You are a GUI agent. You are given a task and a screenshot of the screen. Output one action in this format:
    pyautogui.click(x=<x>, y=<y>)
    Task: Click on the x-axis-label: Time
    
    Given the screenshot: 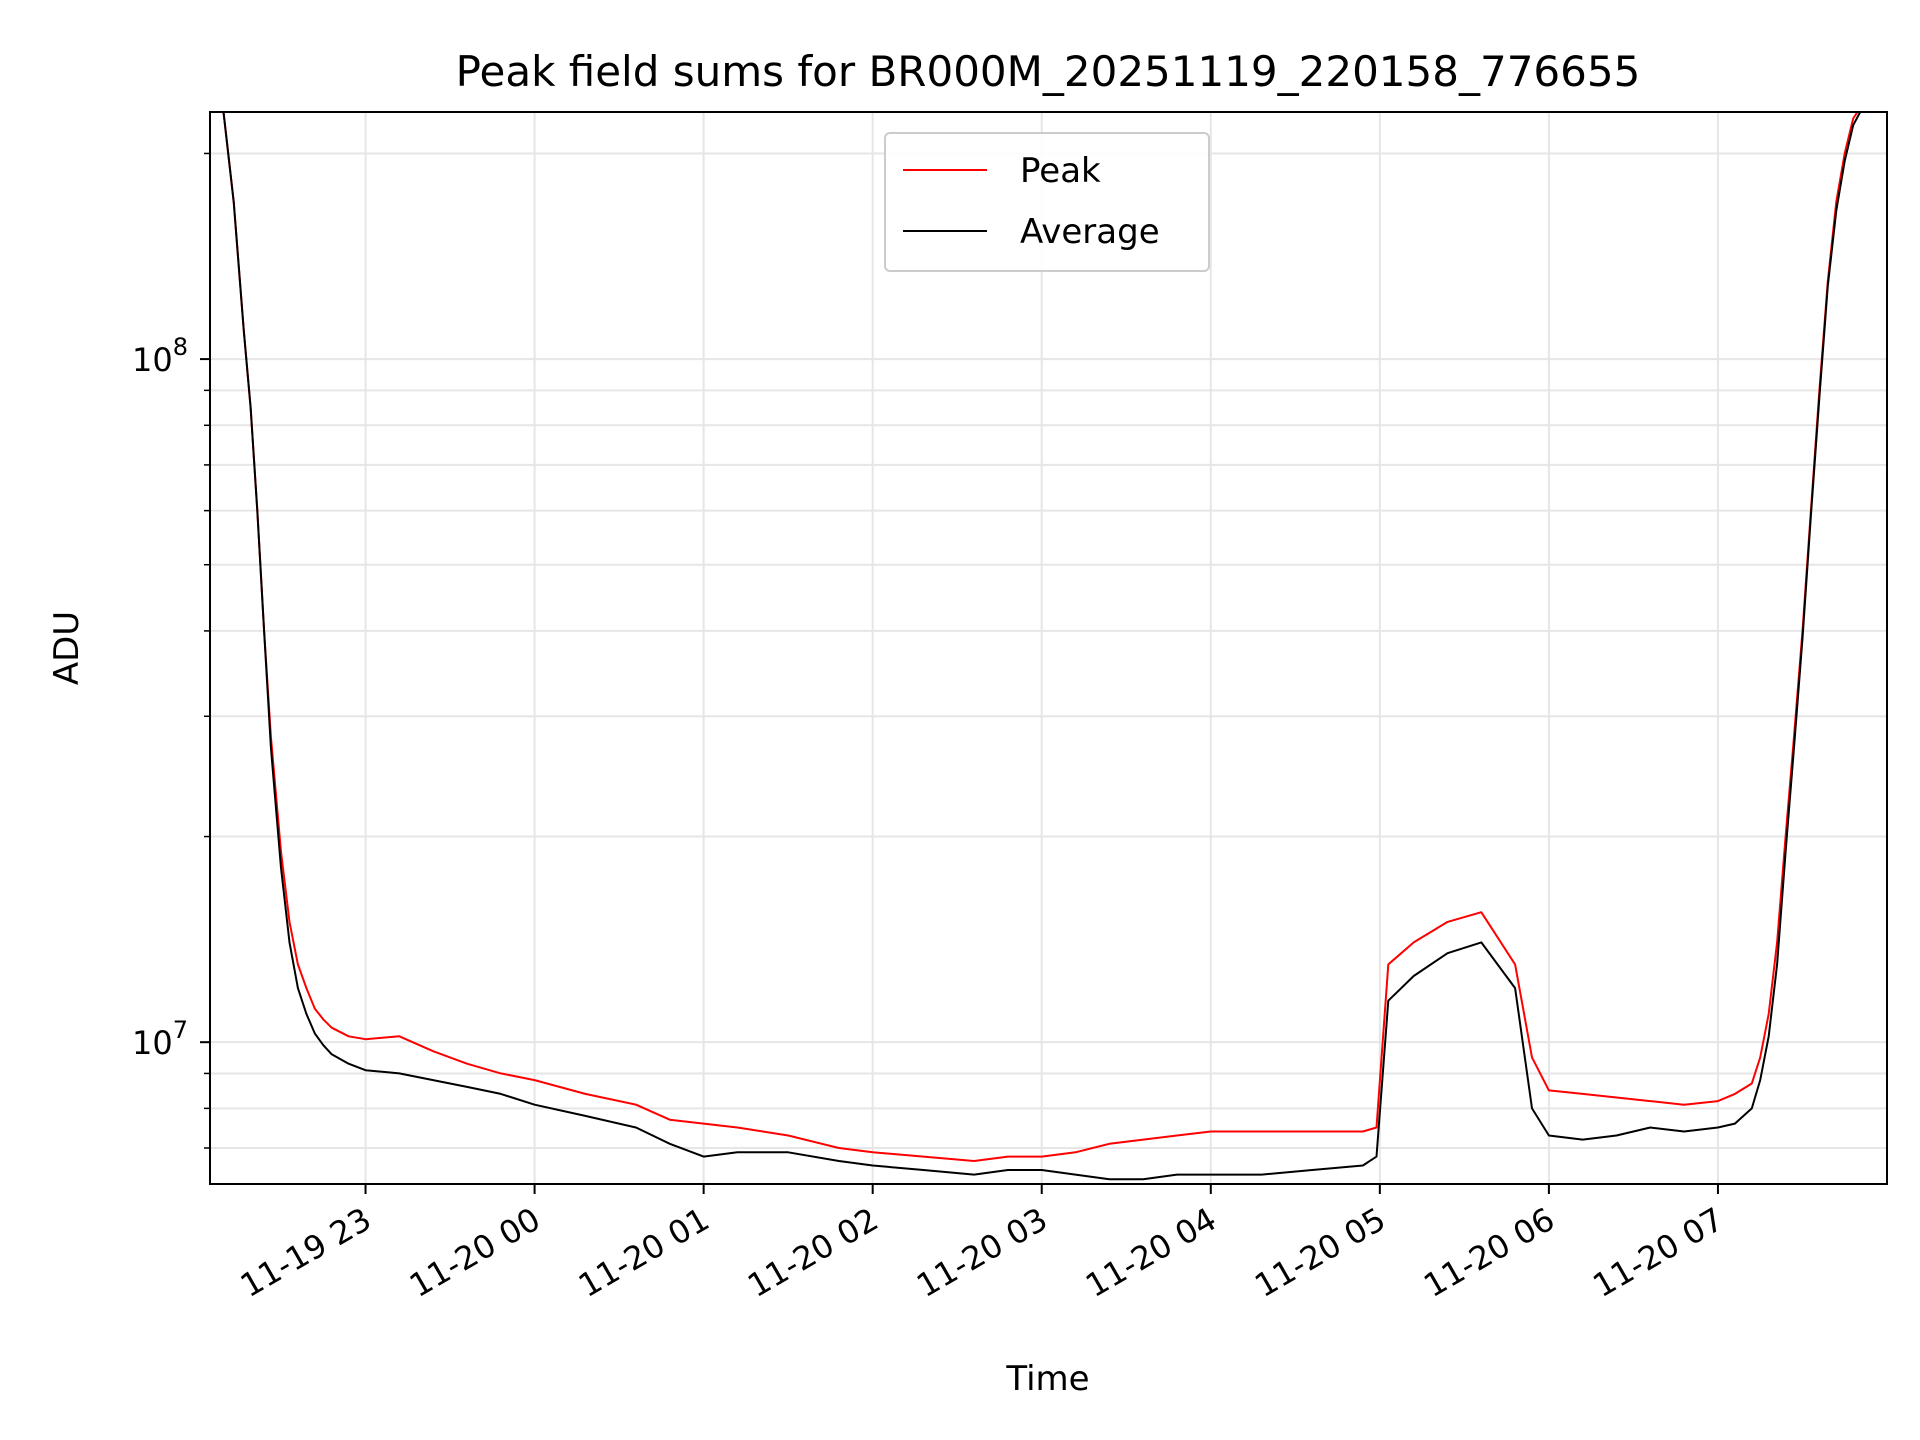 What is the action you would take?
    pyautogui.click(x=1047, y=1379)
    